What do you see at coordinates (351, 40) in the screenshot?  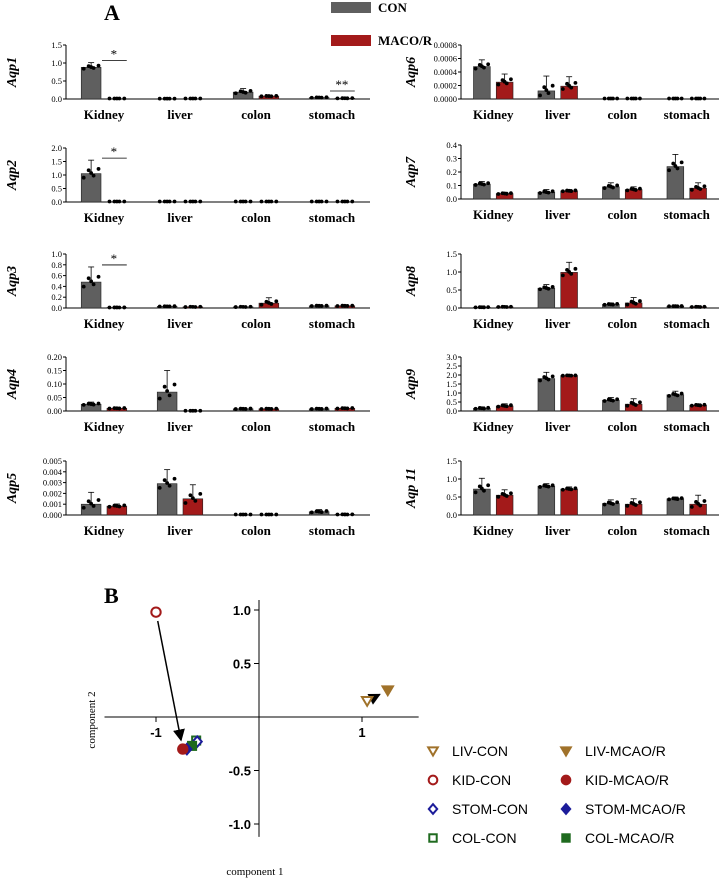 I see `legend-swatch-mcao` at bounding box center [351, 40].